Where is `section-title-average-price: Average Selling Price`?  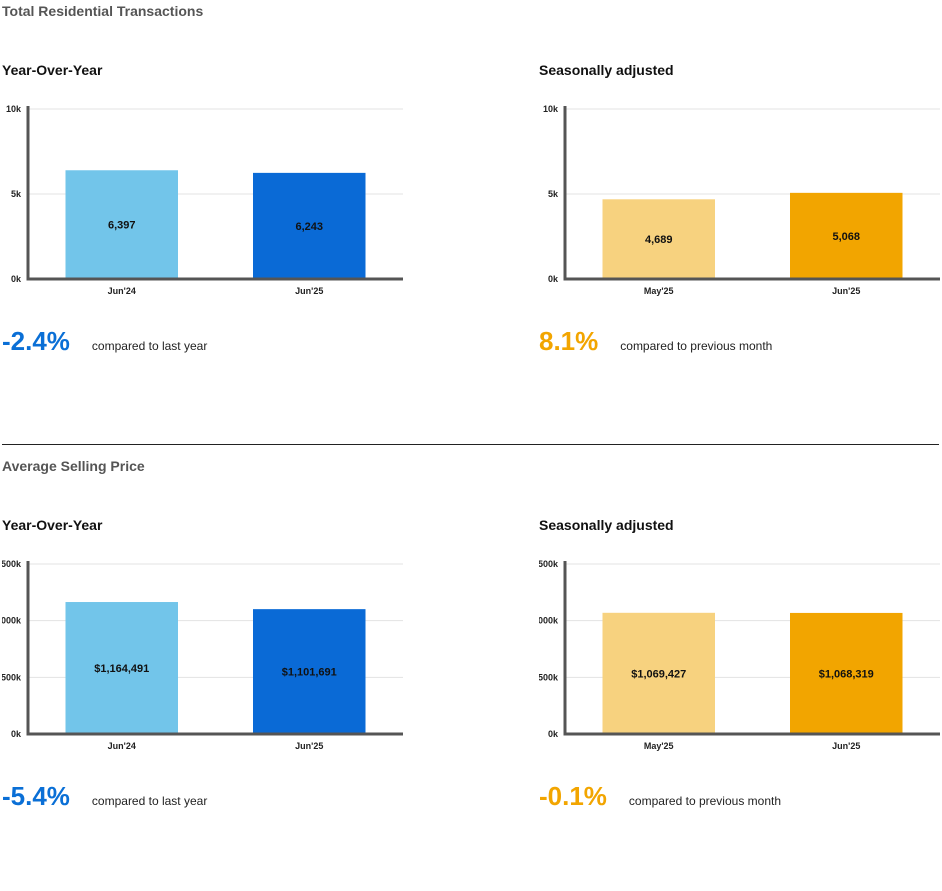 section-title-average-price: Average Selling Price is located at coordinates (73, 466).